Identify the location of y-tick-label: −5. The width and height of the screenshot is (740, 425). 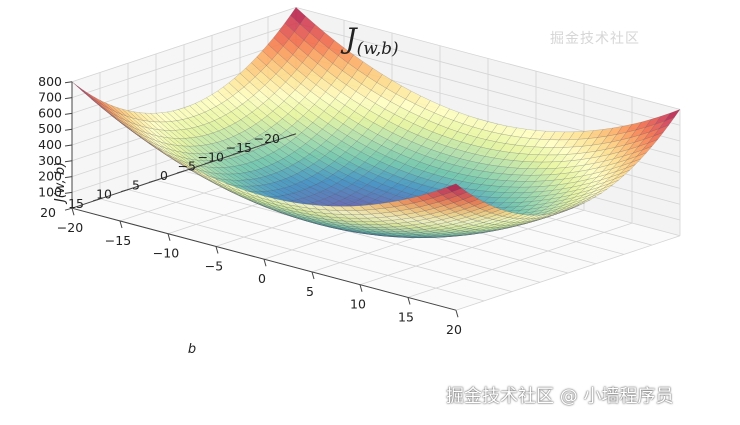
(187, 166).